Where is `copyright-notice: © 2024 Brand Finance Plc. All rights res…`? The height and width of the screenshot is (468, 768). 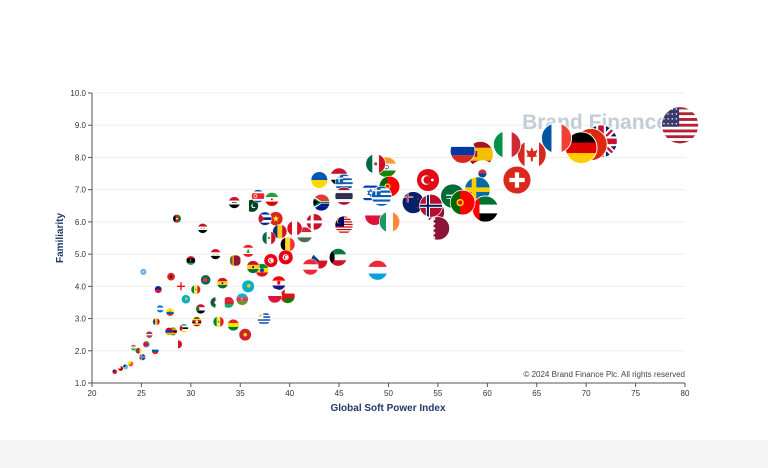
copyright-notice: © 2024 Brand Finance Plc. All rights res… is located at coordinates (604, 374).